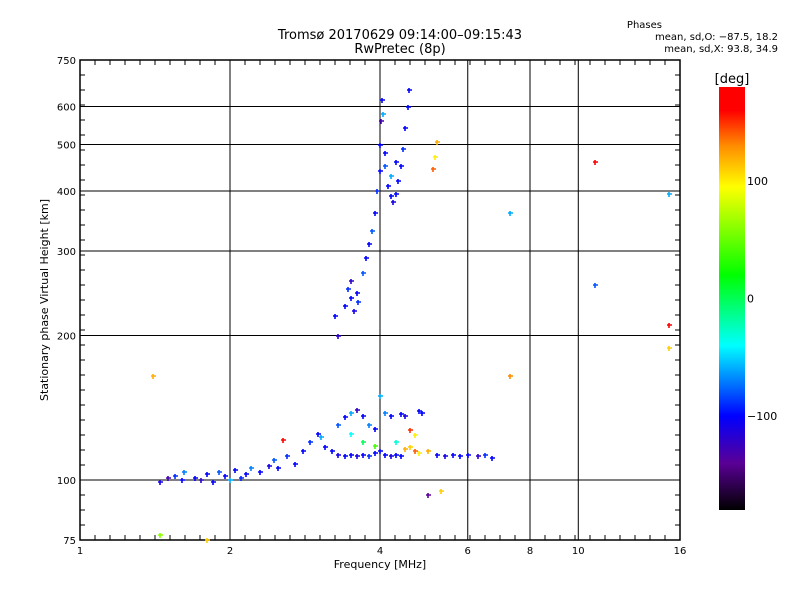 This screenshot has height=600, width=800. What do you see at coordinates (716, 37) in the screenshot?
I see `stats-o-line: mean, sd,O: −87.5, 18.2` at bounding box center [716, 37].